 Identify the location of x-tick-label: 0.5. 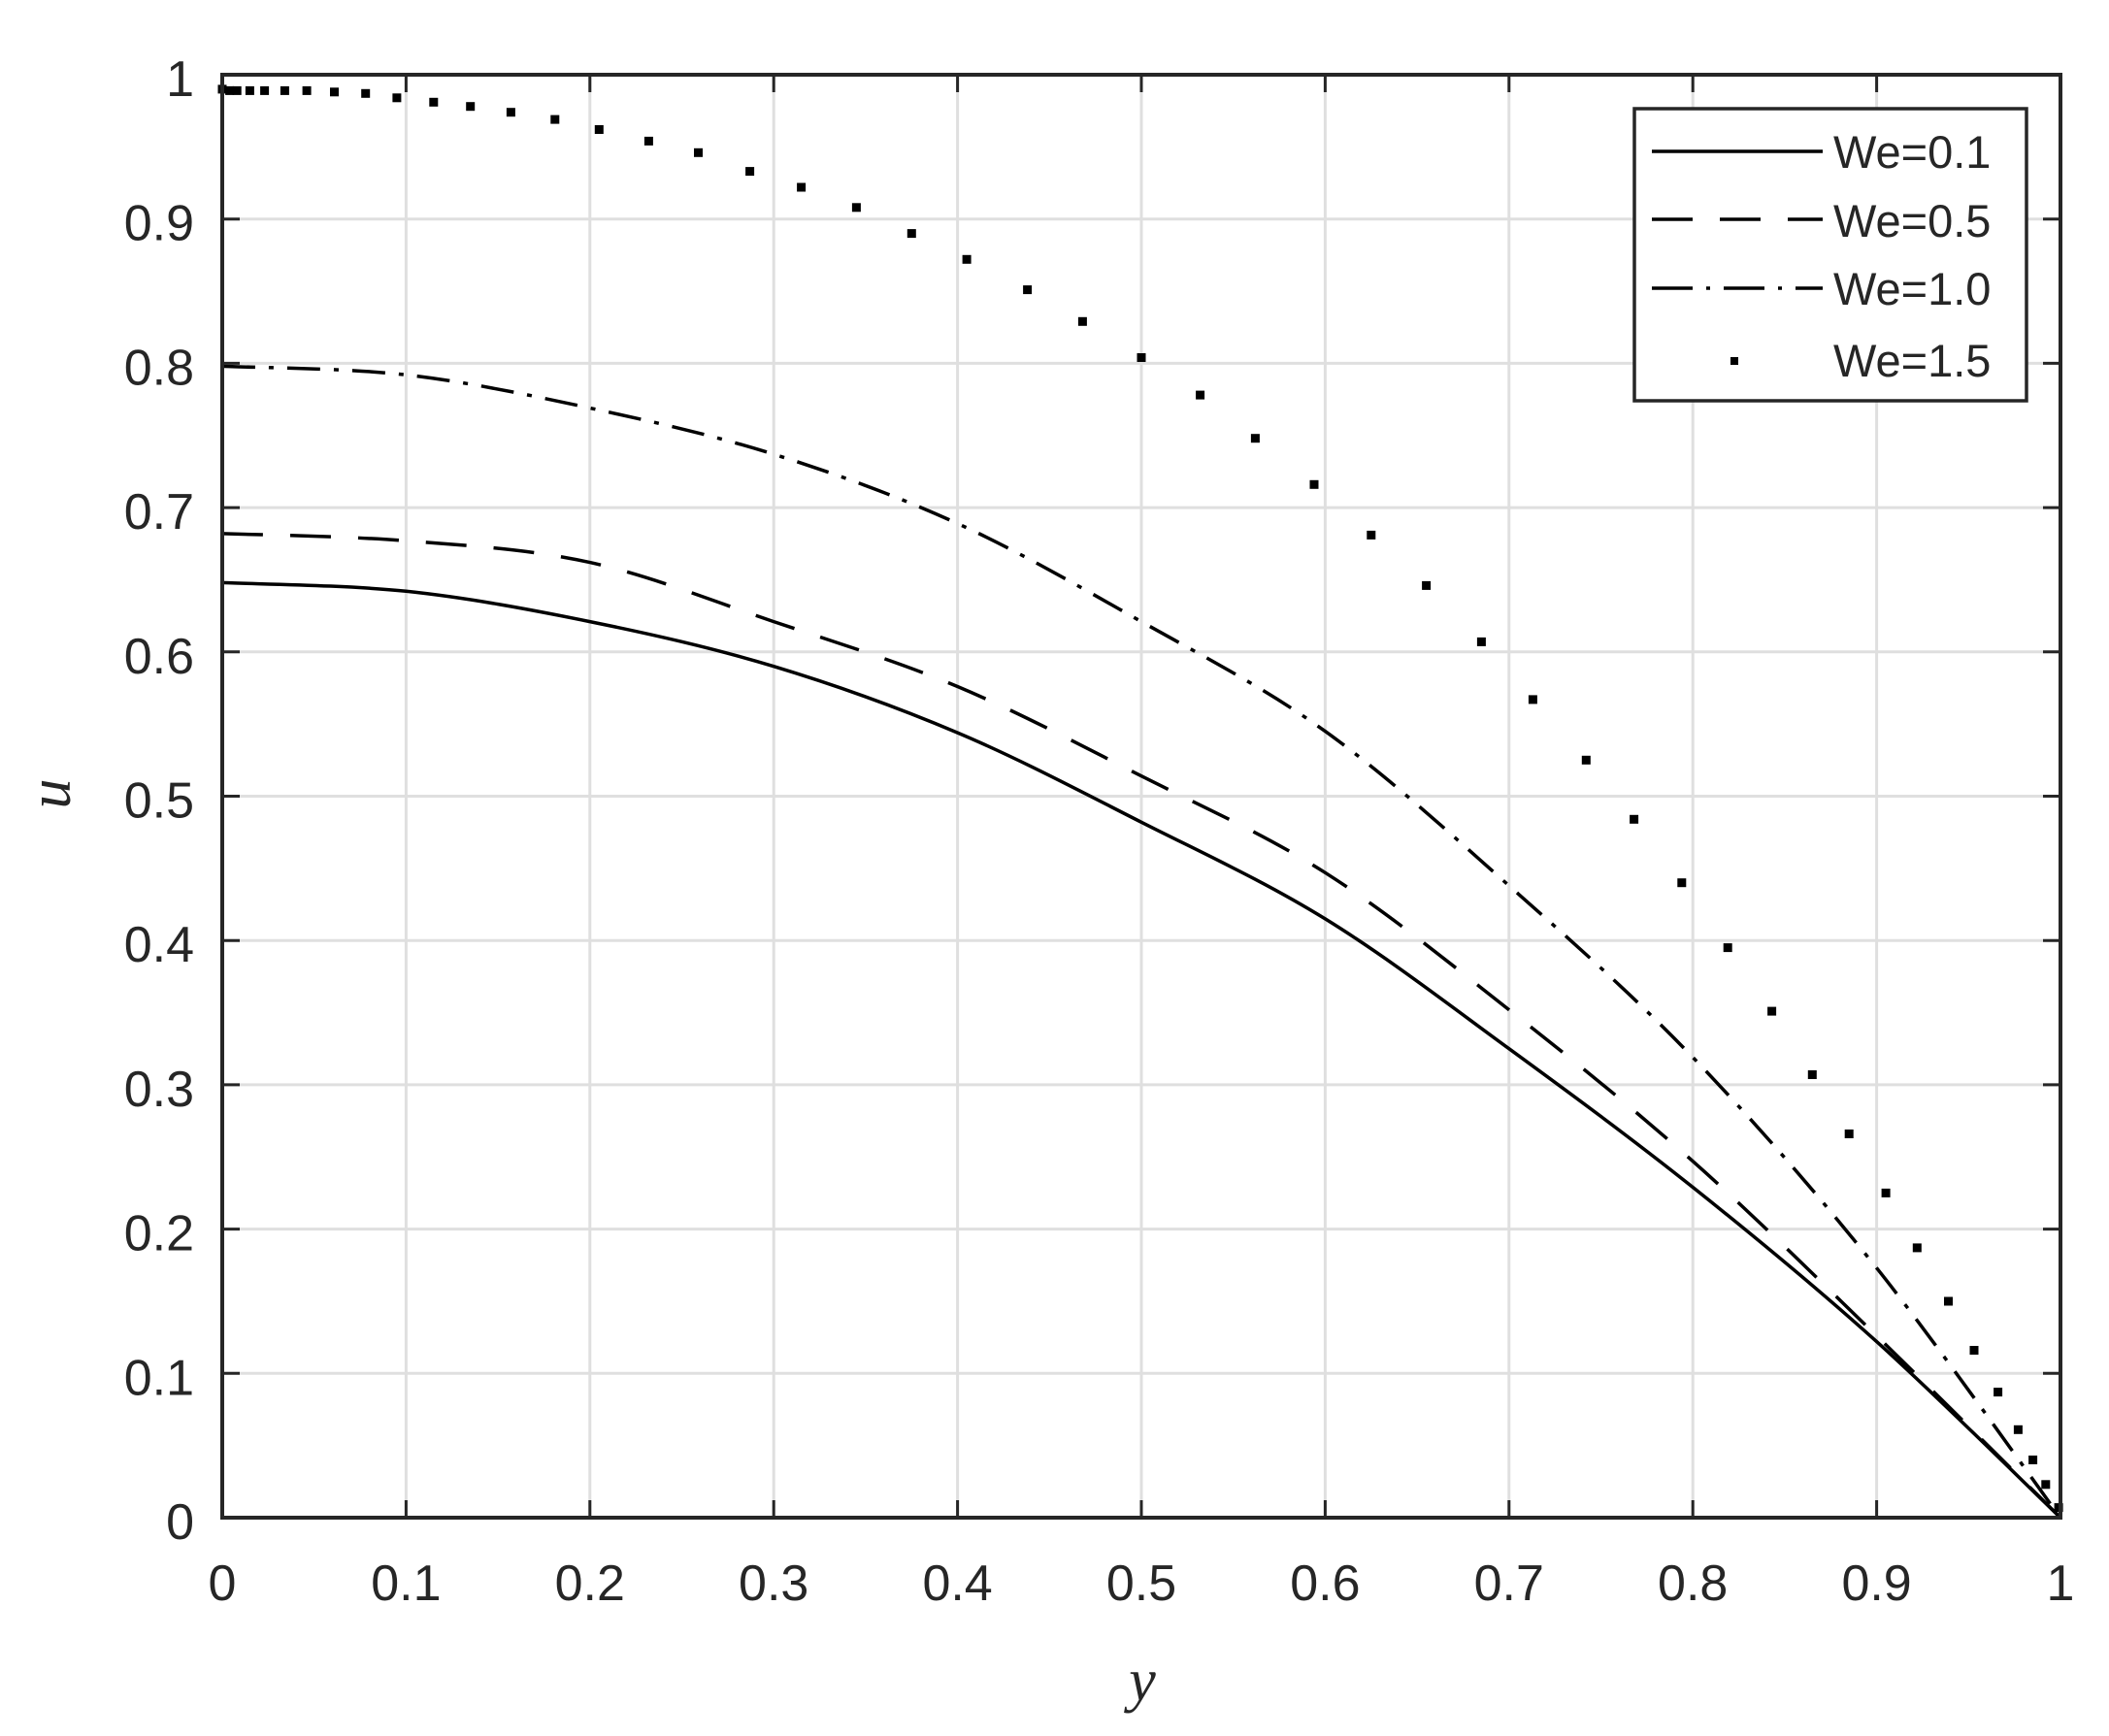
(1141, 1584).